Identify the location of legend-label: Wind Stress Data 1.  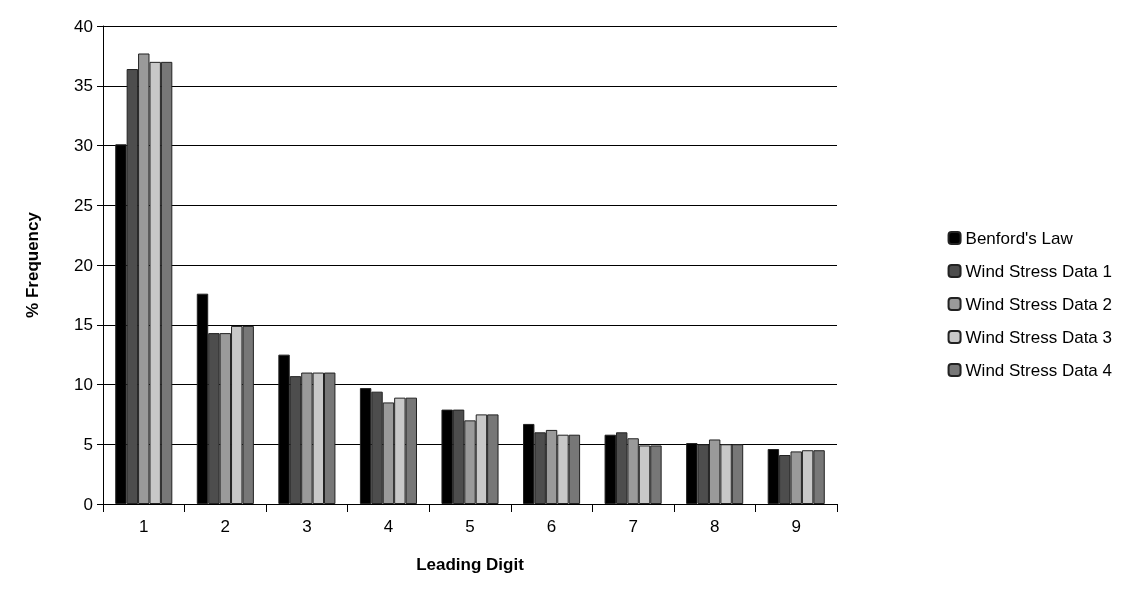
(1039, 271).